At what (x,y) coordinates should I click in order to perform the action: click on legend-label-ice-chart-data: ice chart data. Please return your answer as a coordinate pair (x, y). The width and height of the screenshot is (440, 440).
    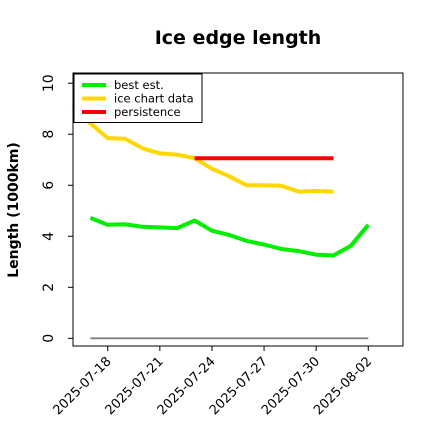
    Looking at the image, I should click on (154, 99).